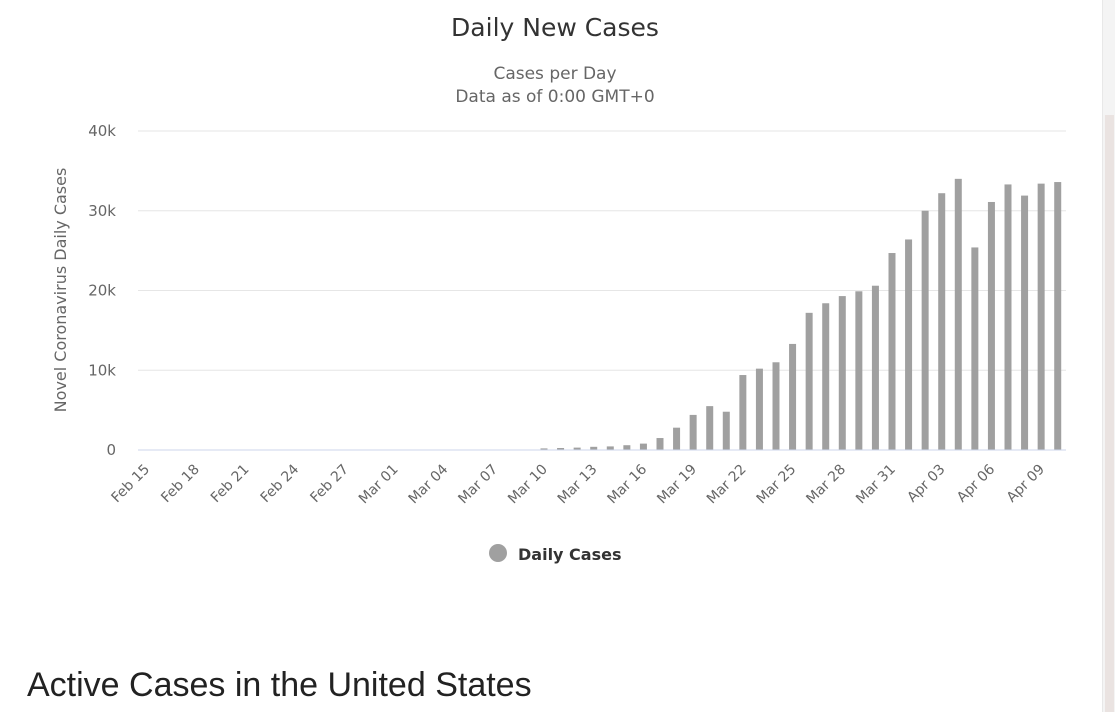 The height and width of the screenshot is (712, 1115). What do you see at coordinates (777, 485) in the screenshot?
I see `x-tick-label: Mar 25` at bounding box center [777, 485].